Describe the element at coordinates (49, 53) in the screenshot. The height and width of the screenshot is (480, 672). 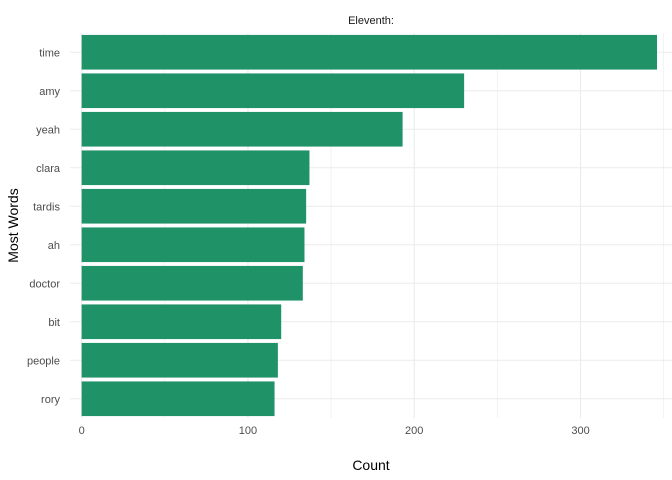
I see `y-tick-label: time` at that location.